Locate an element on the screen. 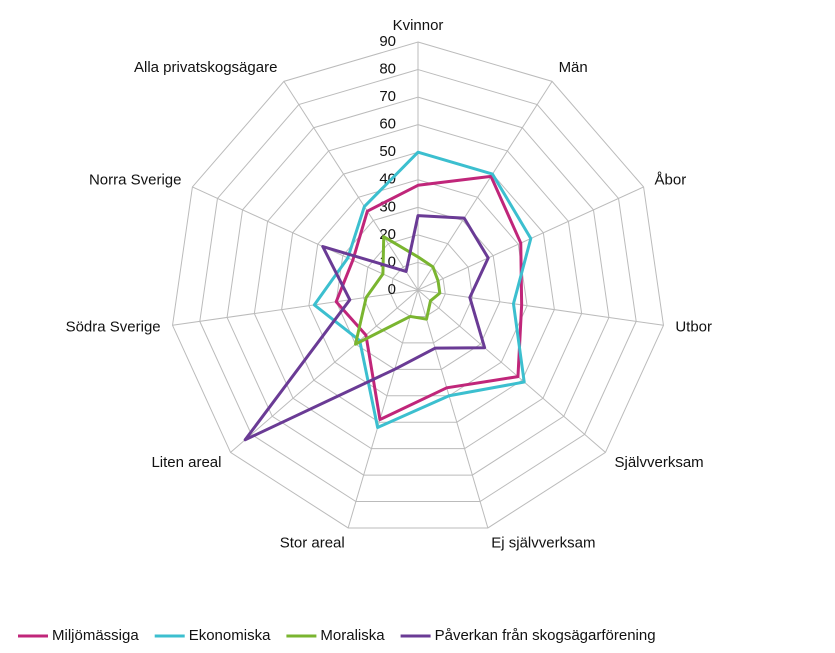 Image resolution: width=835 pixels, height=653 pixels. category-label: Södra Sverige is located at coordinates (113, 327).